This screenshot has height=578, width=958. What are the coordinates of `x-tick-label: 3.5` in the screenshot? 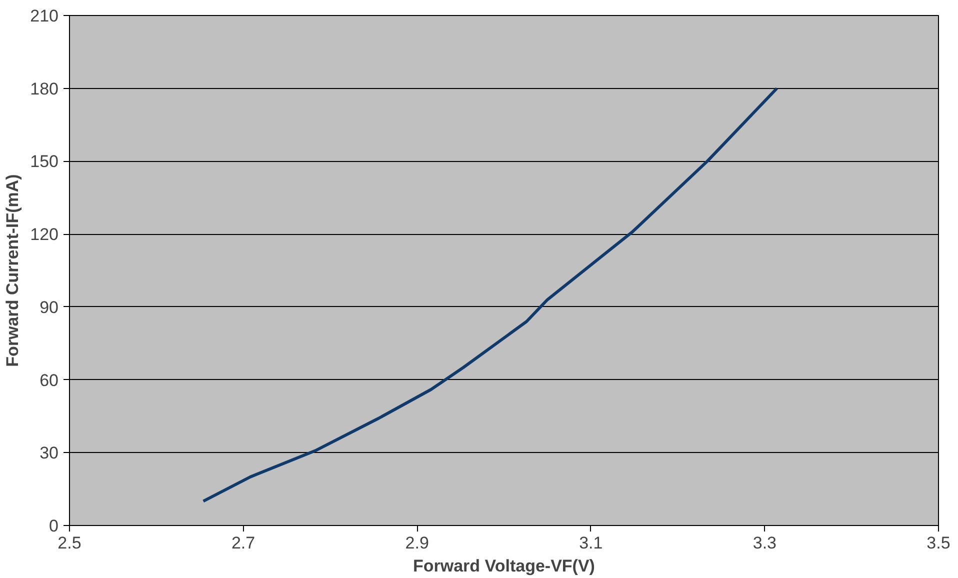 It's located at (938, 543).